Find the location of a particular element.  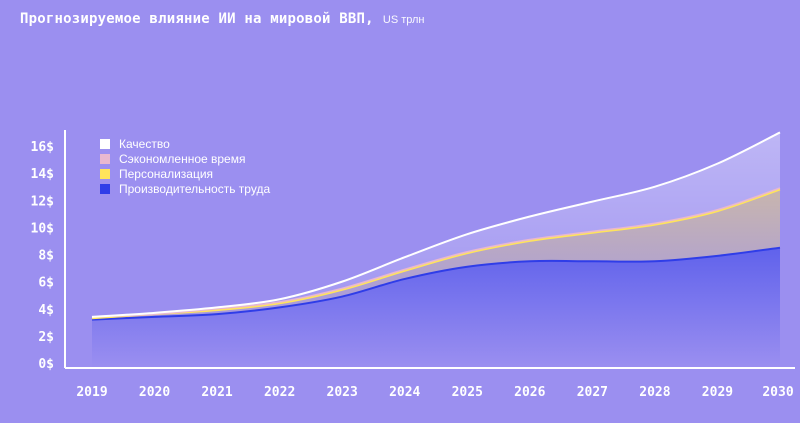

chart-unit: US трлн is located at coordinates (403, 20).